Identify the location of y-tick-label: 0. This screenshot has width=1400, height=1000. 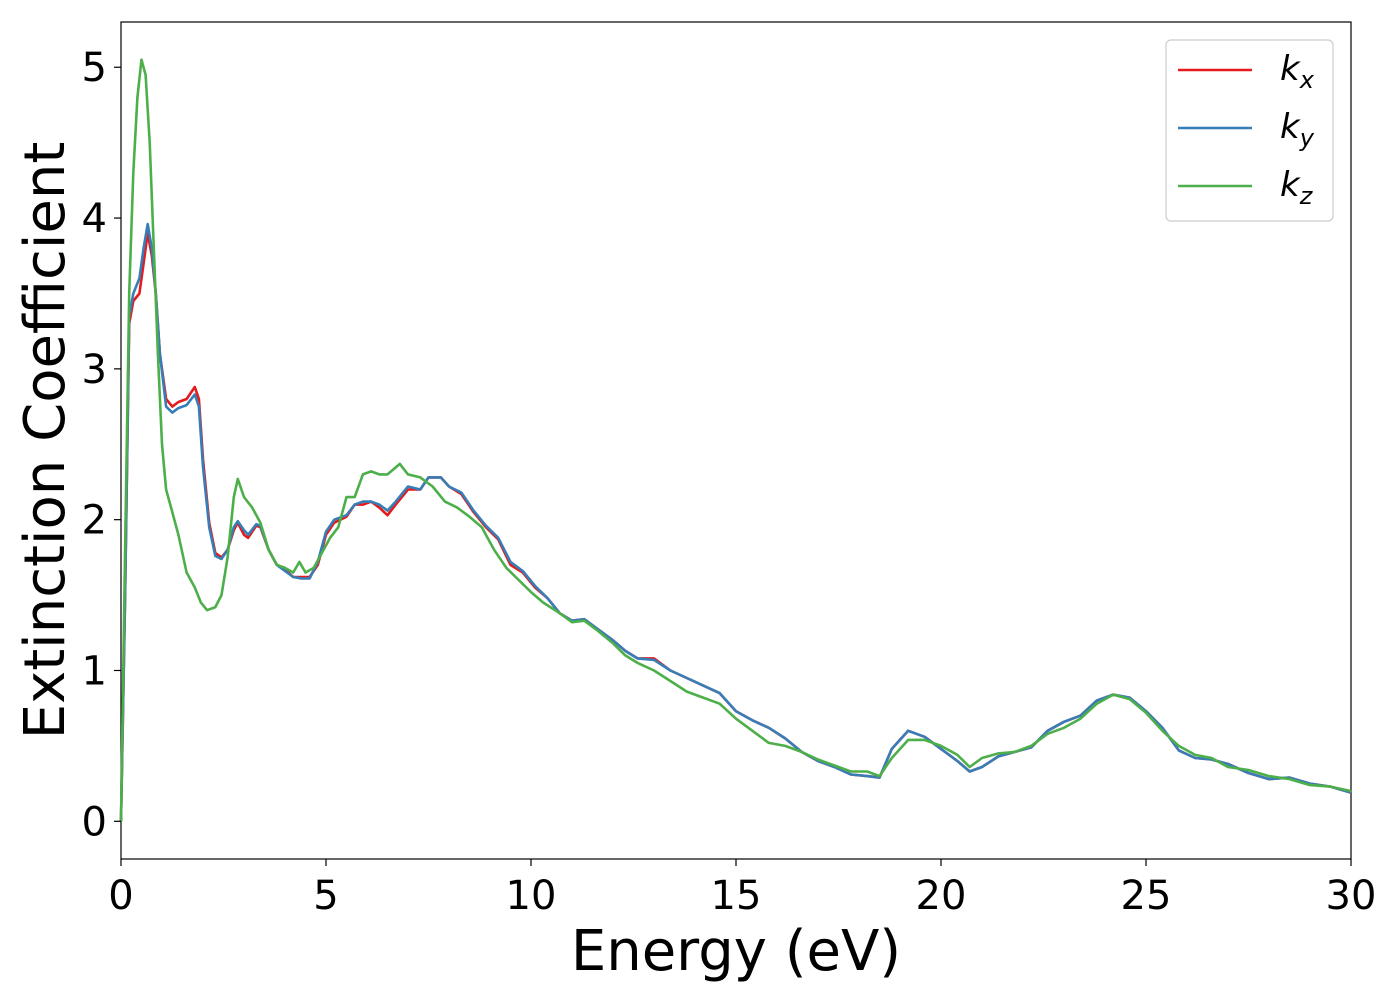
(94, 822).